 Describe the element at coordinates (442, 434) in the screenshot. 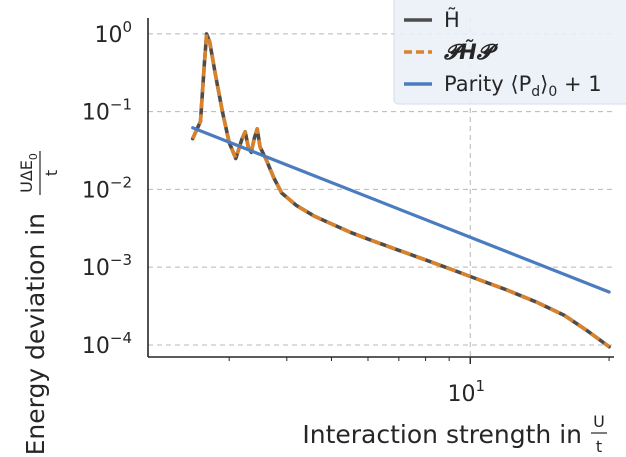

I see `x-axis-label-text: Interaction strength in` at that location.